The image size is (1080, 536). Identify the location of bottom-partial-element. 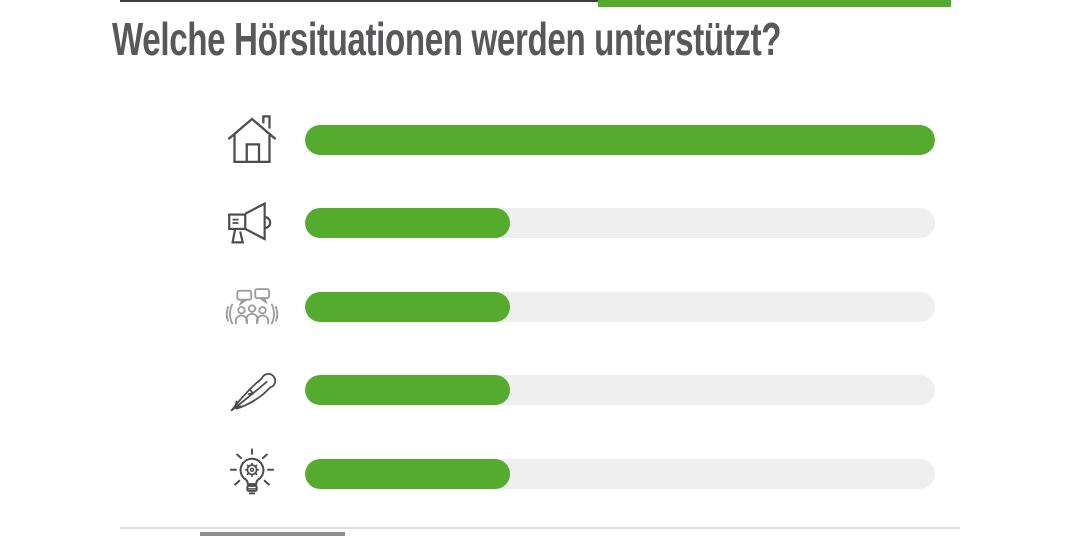
(272, 534).